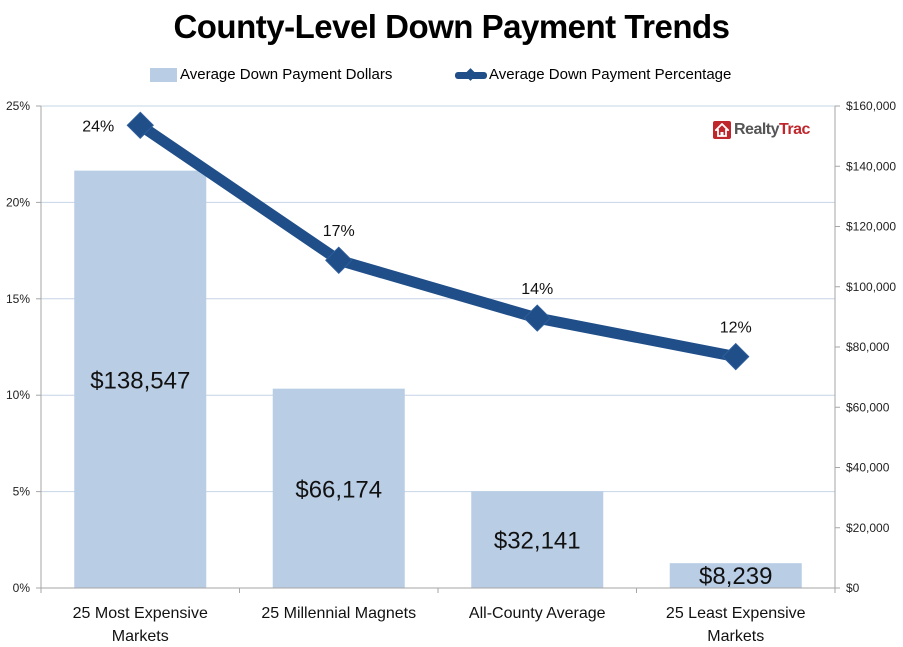 This screenshot has height=647, width=903. What do you see at coordinates (794, 129) in the screenshot?
I see `logo-text-trac: Trac` at bounding box center [794, 129].